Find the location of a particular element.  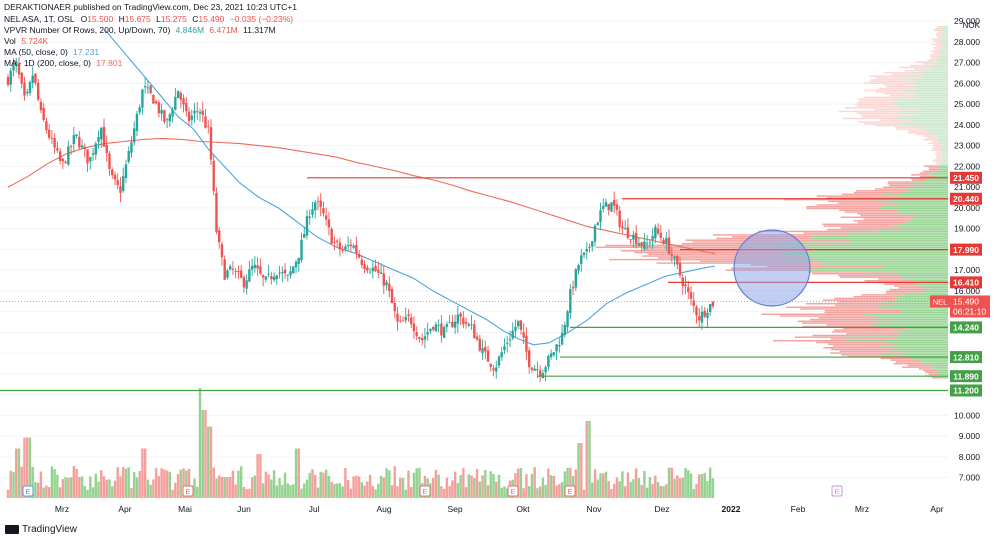

price-tick: 9.000 is located at coordinates (970, 436).